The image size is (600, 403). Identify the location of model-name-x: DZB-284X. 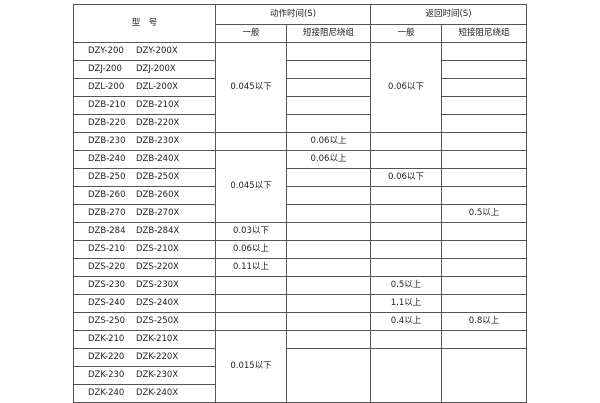
(158, 231).